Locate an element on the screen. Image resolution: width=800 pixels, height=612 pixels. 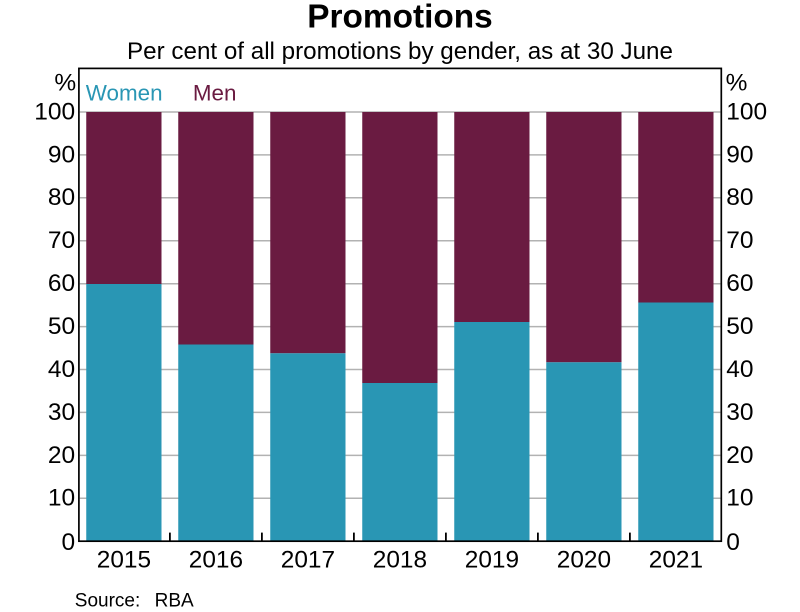
svg-text: 2018 is located at coordinates (400, 559).